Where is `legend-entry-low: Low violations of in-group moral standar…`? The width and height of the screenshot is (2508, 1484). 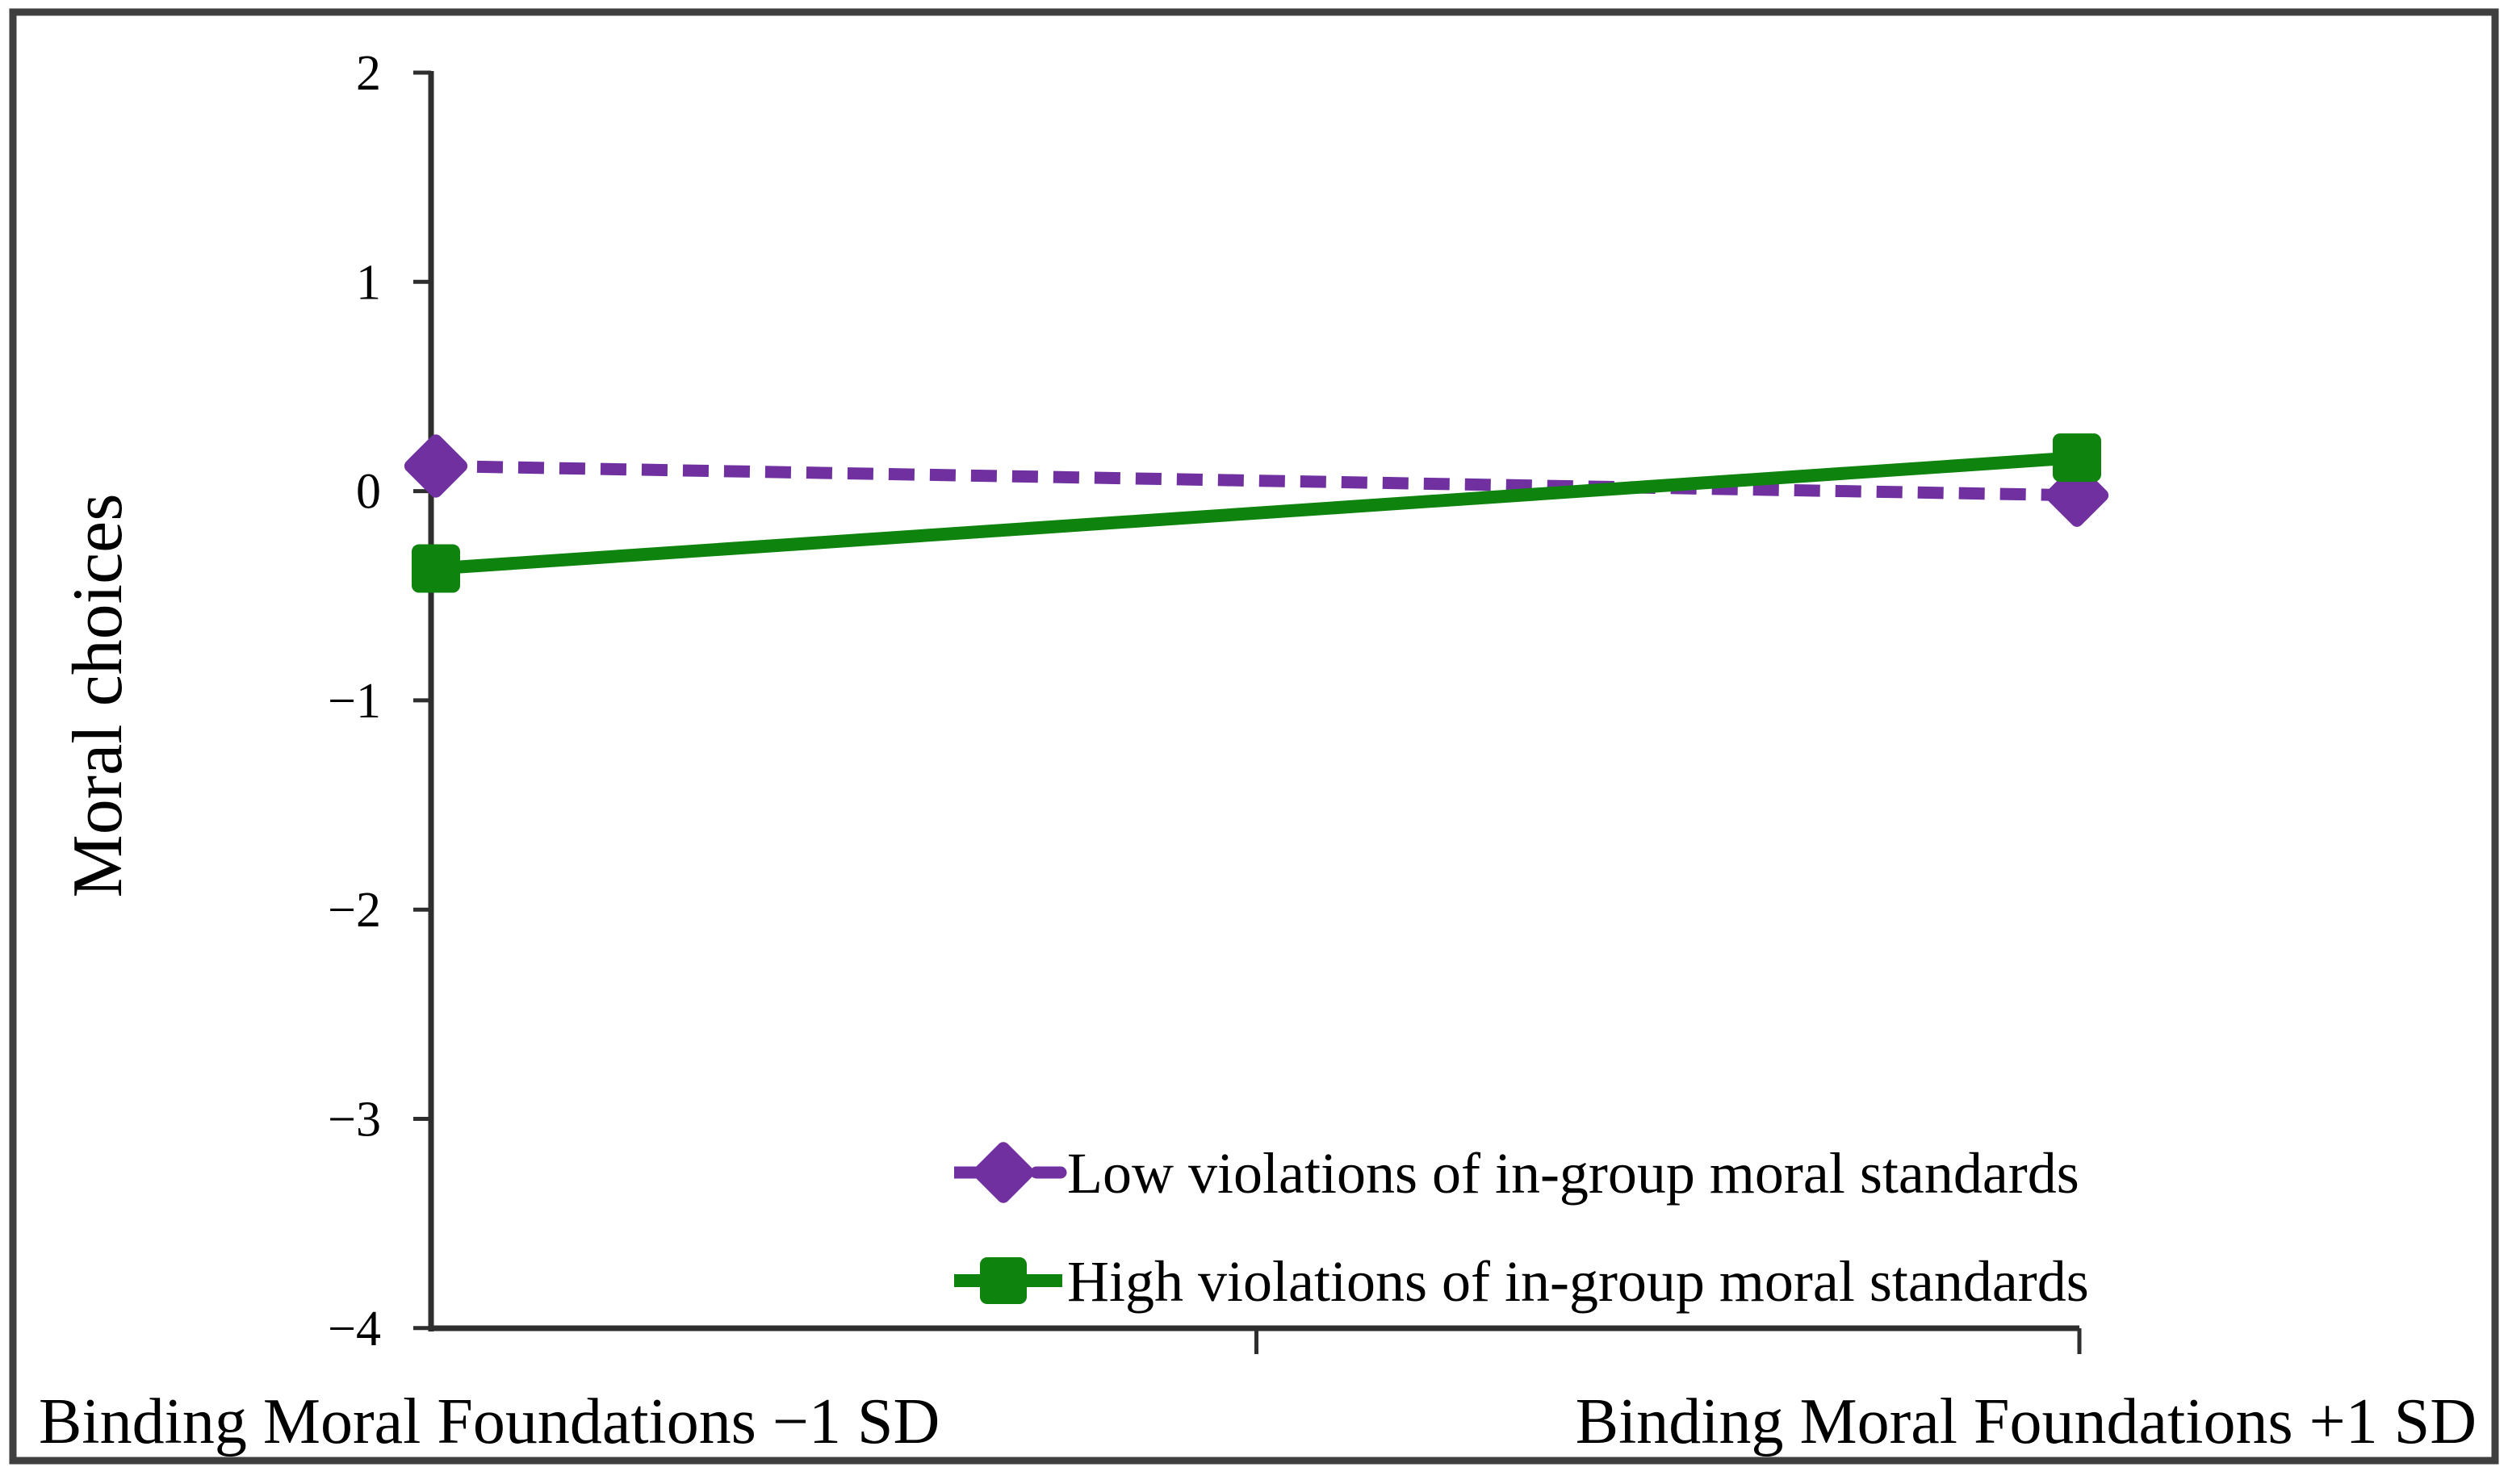
legend-entry-low: Low violations of in-group moral standar… is located at coordinates (1516, 1173).